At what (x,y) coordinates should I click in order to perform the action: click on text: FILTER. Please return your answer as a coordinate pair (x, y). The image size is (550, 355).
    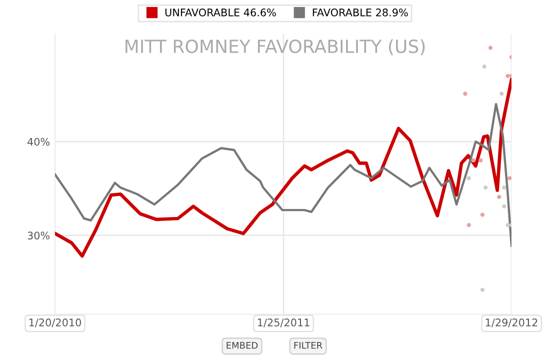
    Looking at the image, I should click on (308, 345).